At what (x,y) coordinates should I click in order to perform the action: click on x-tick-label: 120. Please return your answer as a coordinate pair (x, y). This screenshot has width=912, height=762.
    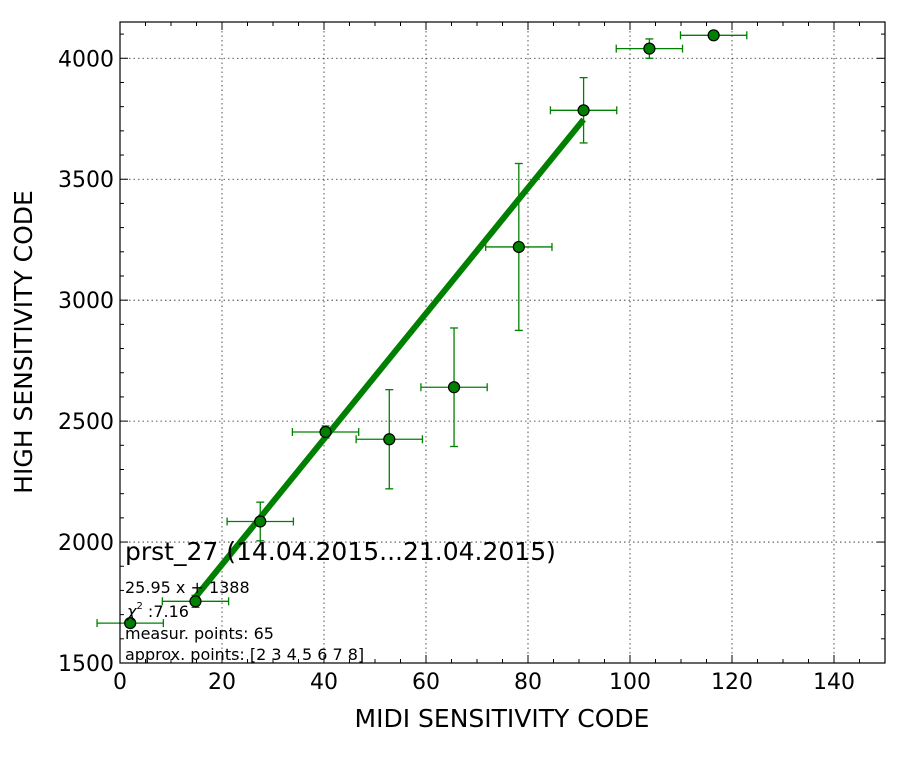
    Looking at the image, I should click on (732, 682).